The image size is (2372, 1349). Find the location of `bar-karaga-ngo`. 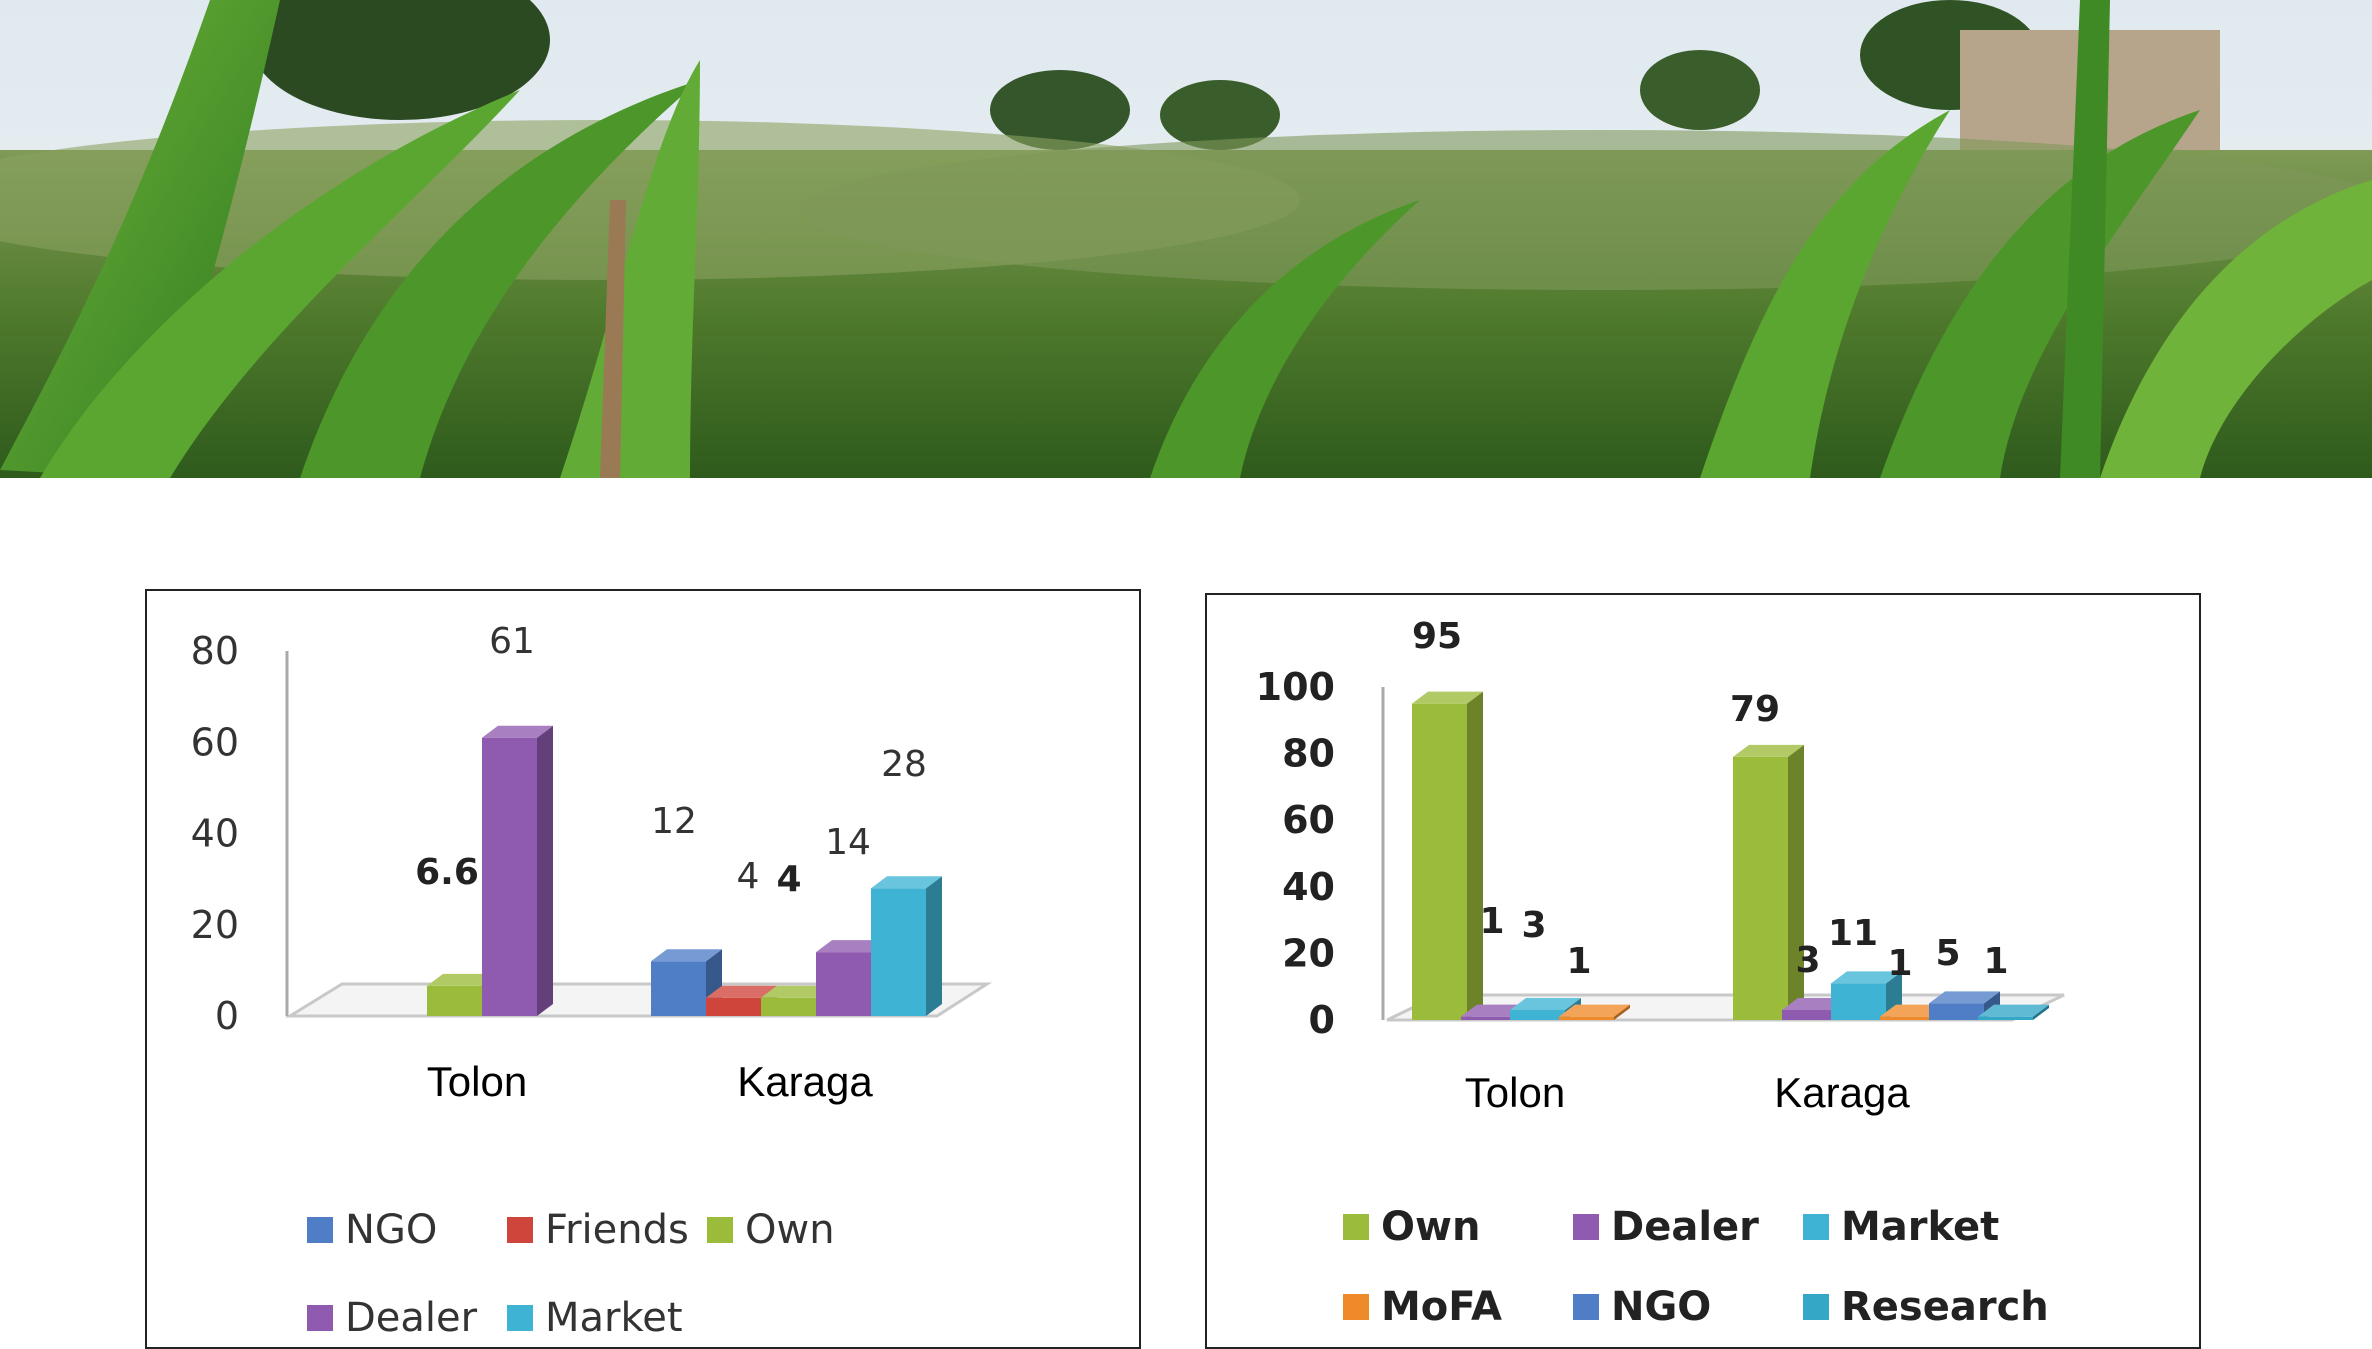

bar-karaga-ngo is located at coordinates (1964, 1005).